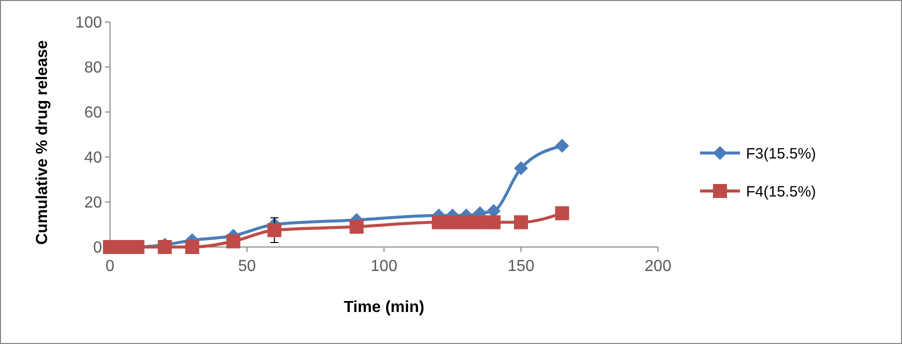 Image resolution: width=902 pixels, height=344 pixels. What do you see at coordinates (110, 266) in the screenshot?
I see `x-tick-label: 0` at bounding box center [110, 266].